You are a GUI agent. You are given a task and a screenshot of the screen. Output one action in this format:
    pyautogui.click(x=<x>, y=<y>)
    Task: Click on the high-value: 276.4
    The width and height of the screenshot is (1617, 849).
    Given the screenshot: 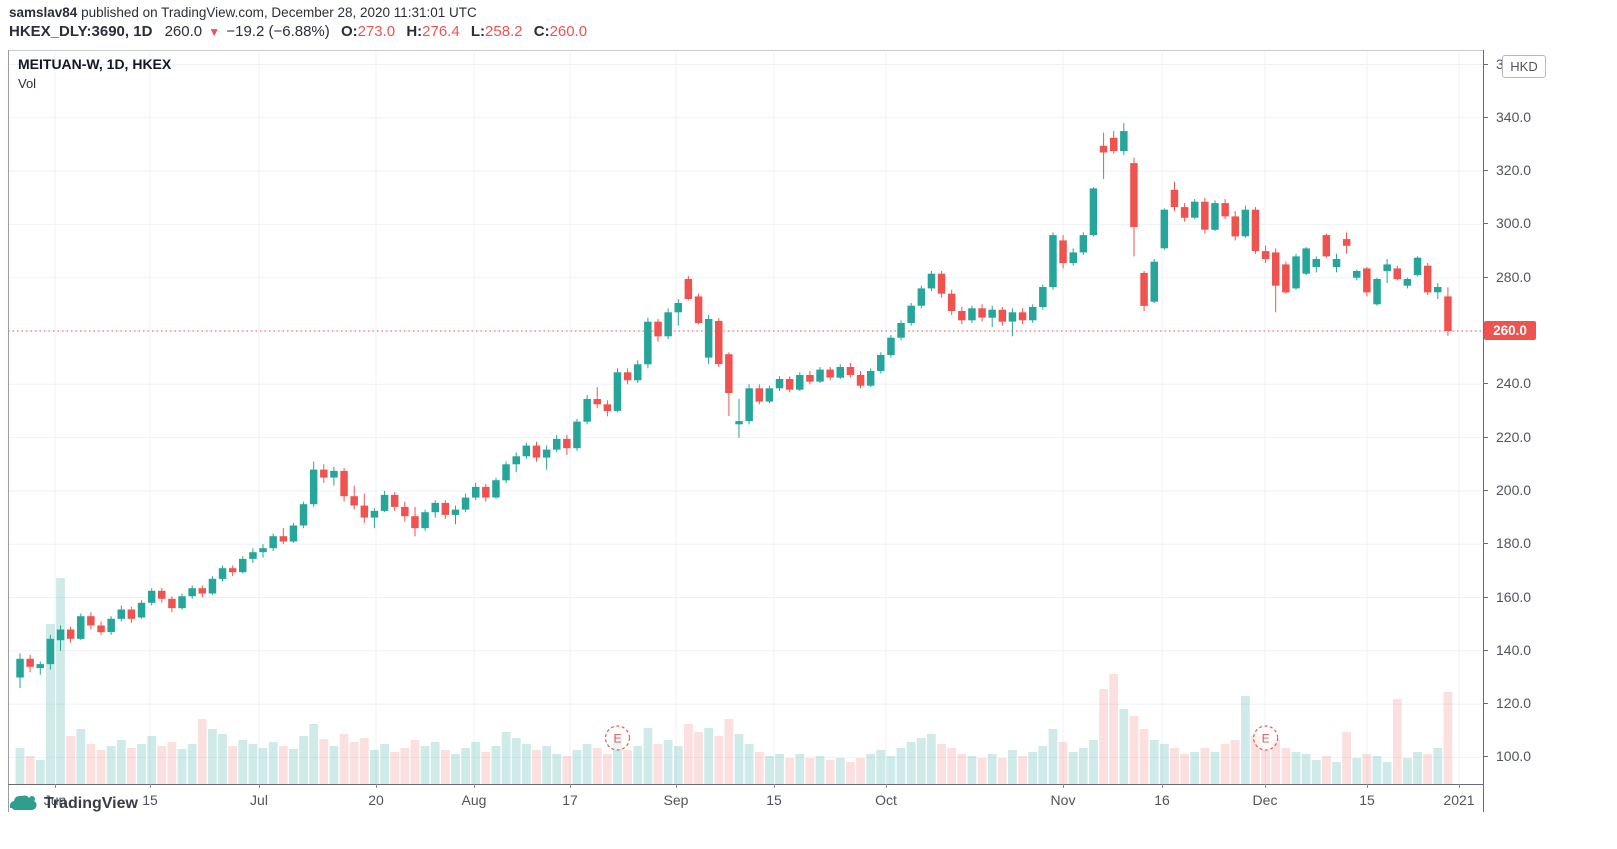 What is the action you would take?
    pyautogui.click(x=441, y=31)
    